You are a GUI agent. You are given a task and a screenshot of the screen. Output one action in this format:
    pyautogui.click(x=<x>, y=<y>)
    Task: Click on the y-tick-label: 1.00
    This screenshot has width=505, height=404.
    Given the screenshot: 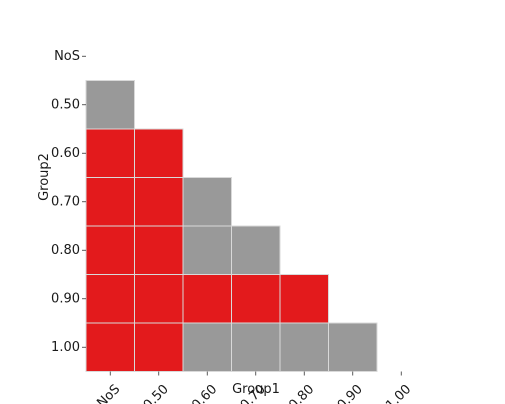 What is the action you would take?
    pyautogui.click(x=65, y=347)
    